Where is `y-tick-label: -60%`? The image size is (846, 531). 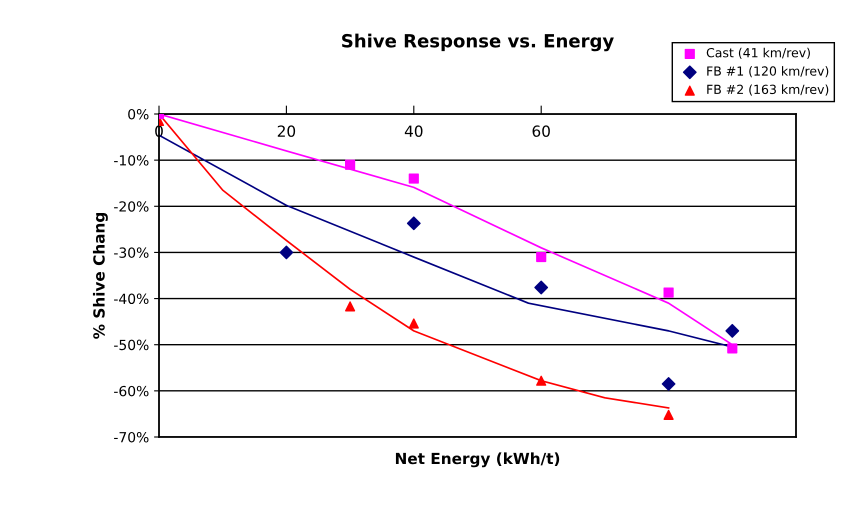
y-tick-label: -60% is located at coordinates (131, 391).